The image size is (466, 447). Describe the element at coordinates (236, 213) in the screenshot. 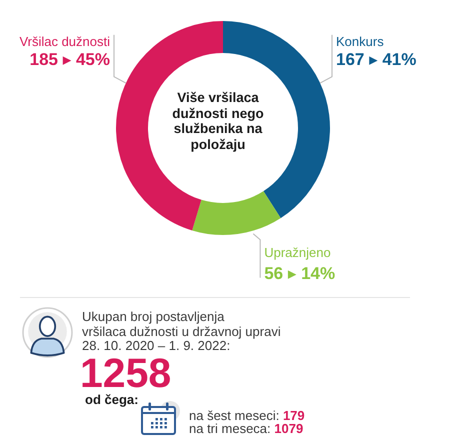

I see `donut-slice` at that location.